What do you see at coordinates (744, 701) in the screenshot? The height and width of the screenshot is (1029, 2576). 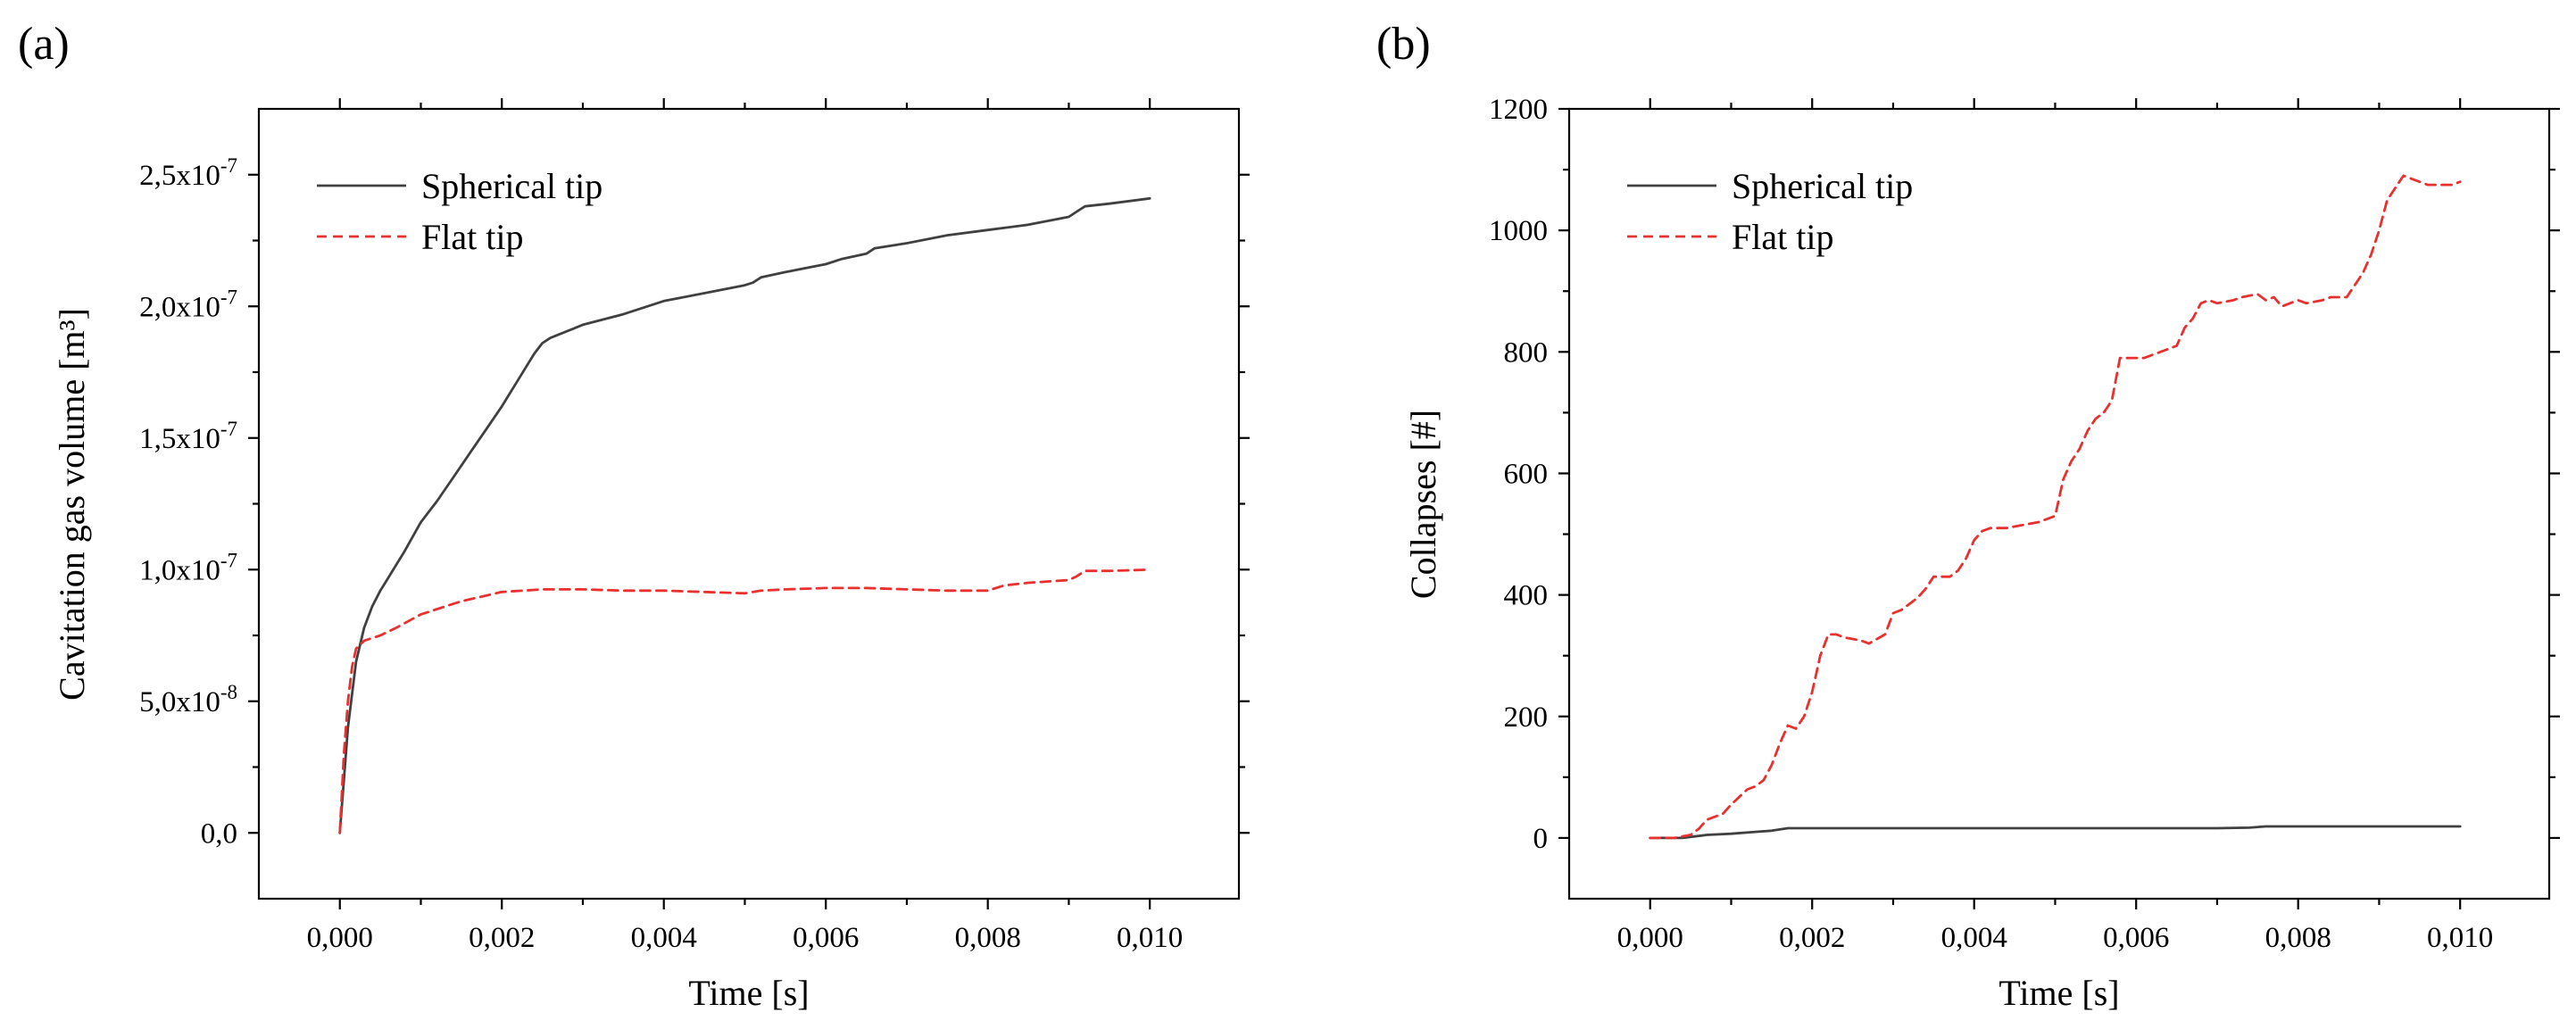 I see `panel-a-series-flat-tip-line` at bounding box center [744, 701].